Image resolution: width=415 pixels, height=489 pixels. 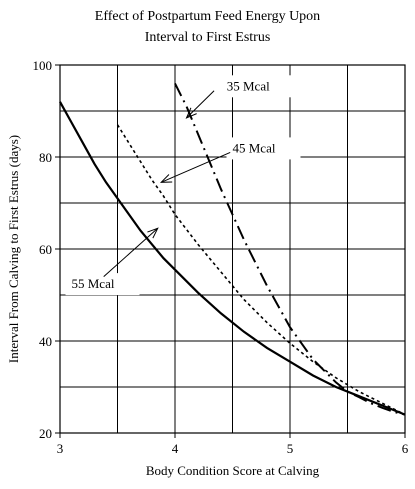 I want to click on x-tick-label: 5, so click(x=290, y=448).